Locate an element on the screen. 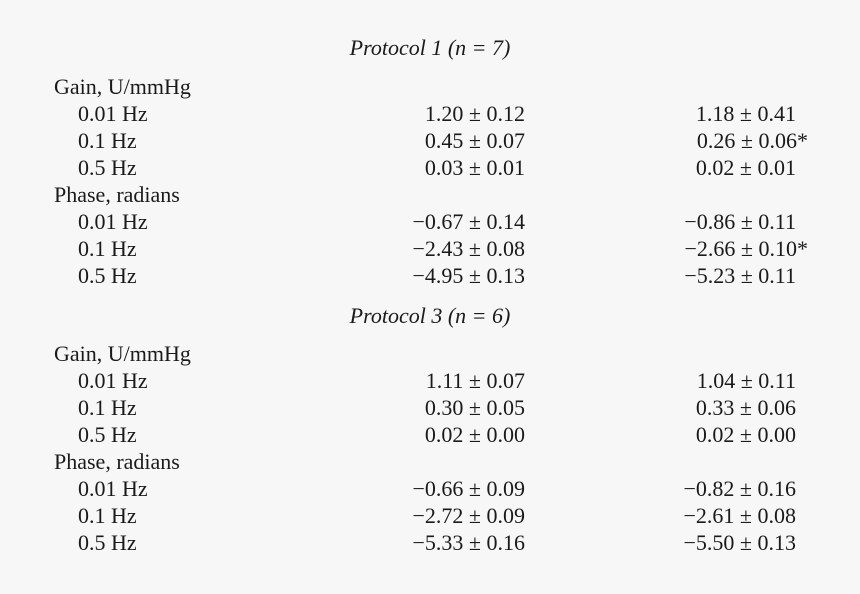 Image resolution: width=860 pixels, height=594 pixels. cell: 1.11 ± 0.07 is located at coordinates (475, 380).